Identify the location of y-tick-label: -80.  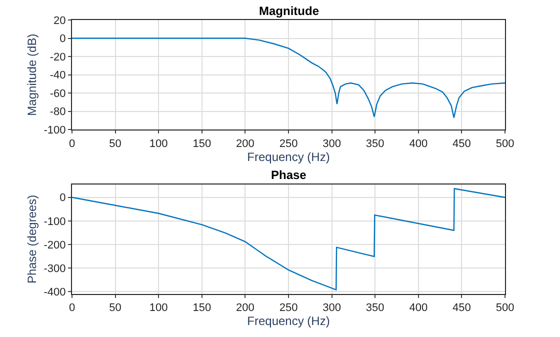
(58, 112).